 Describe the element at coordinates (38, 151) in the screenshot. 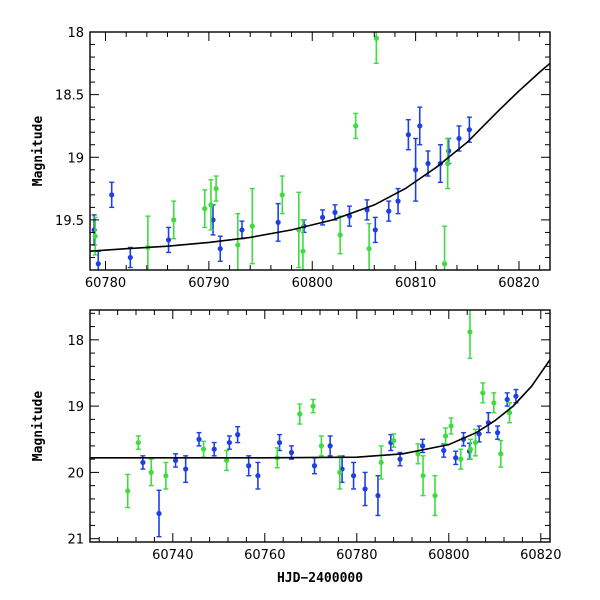

I see `top-y-axis-title: Magnitude` at that location.